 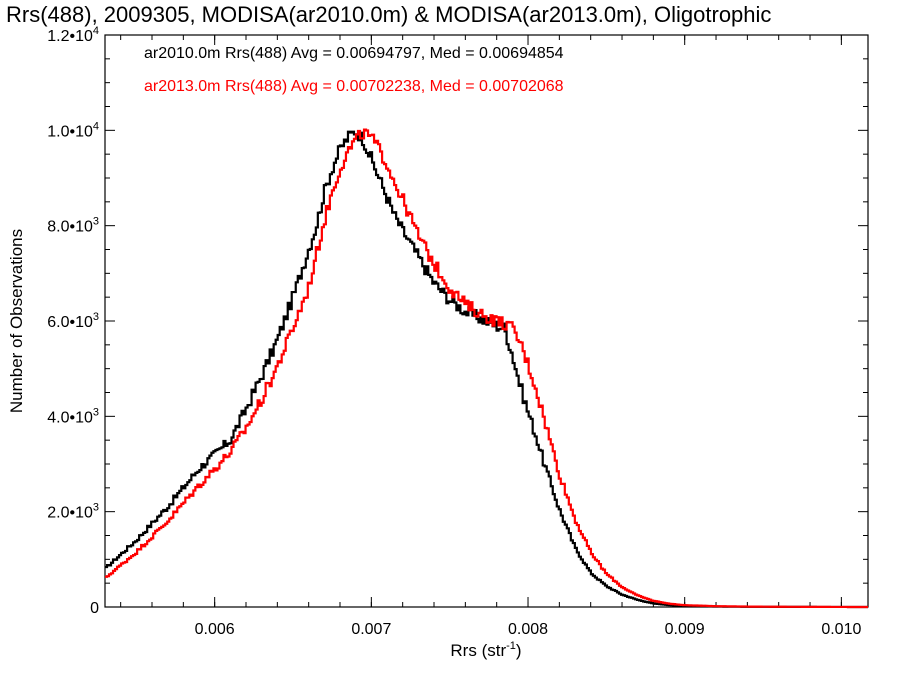 I want to click on y-tick-label: 4.0•103, so click(x=73, y=416).